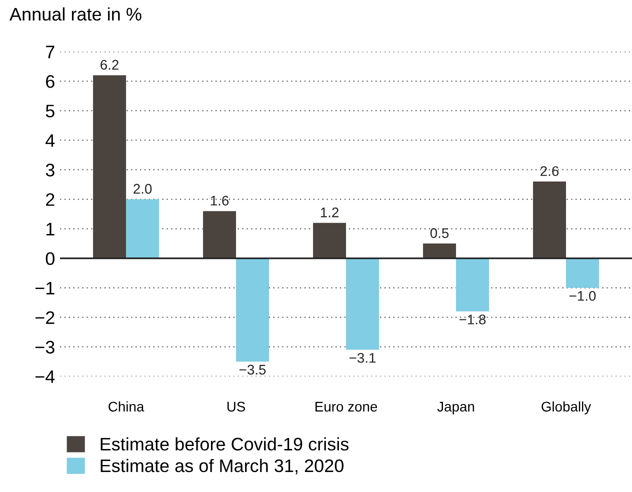 The height and width of the screenshot is (492, 632). Describe the element at coordinates (472, 319) in the screenshot. I see `data-label: −1.8` at that location.